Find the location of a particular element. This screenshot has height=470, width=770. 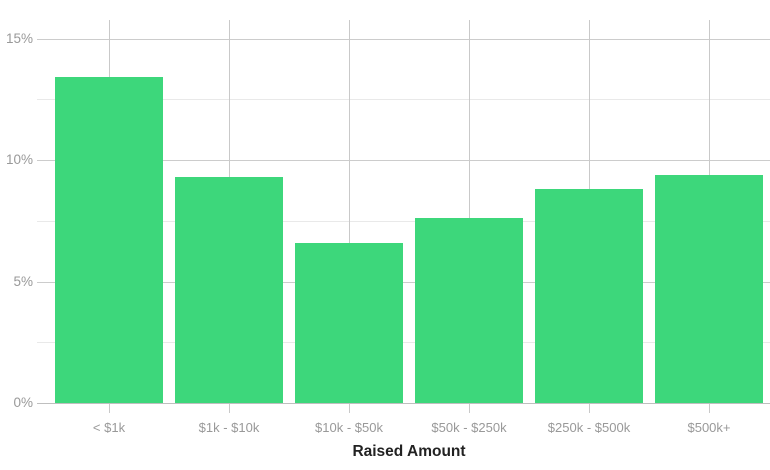

bar-50k-250k is located at coordinates (469, 310).